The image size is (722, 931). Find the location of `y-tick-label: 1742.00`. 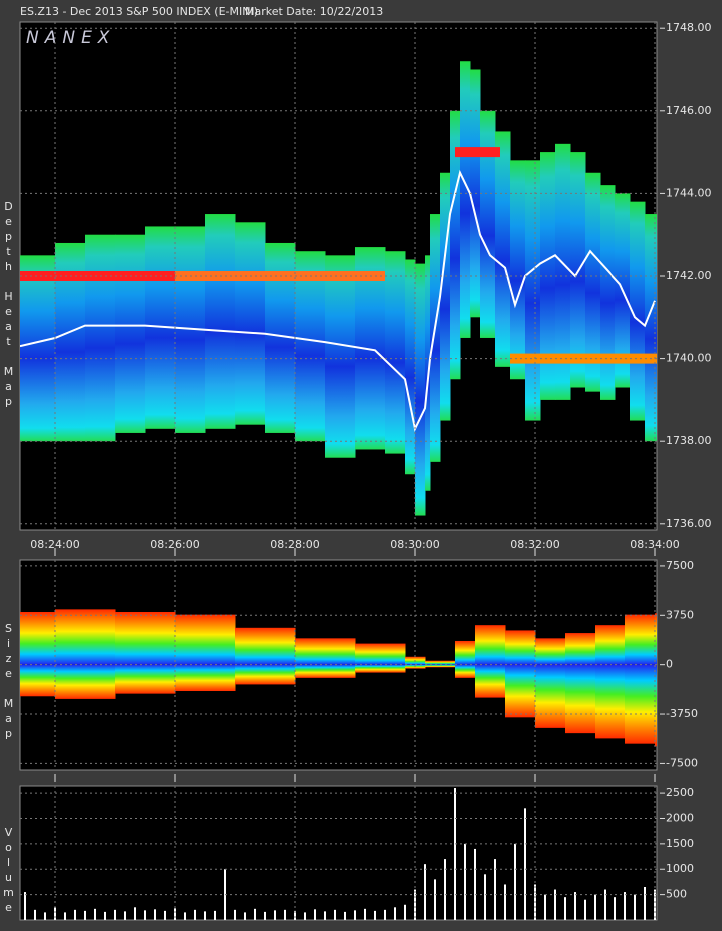

y-tick-label: 1742.00 is located at coordinates (689, 275).